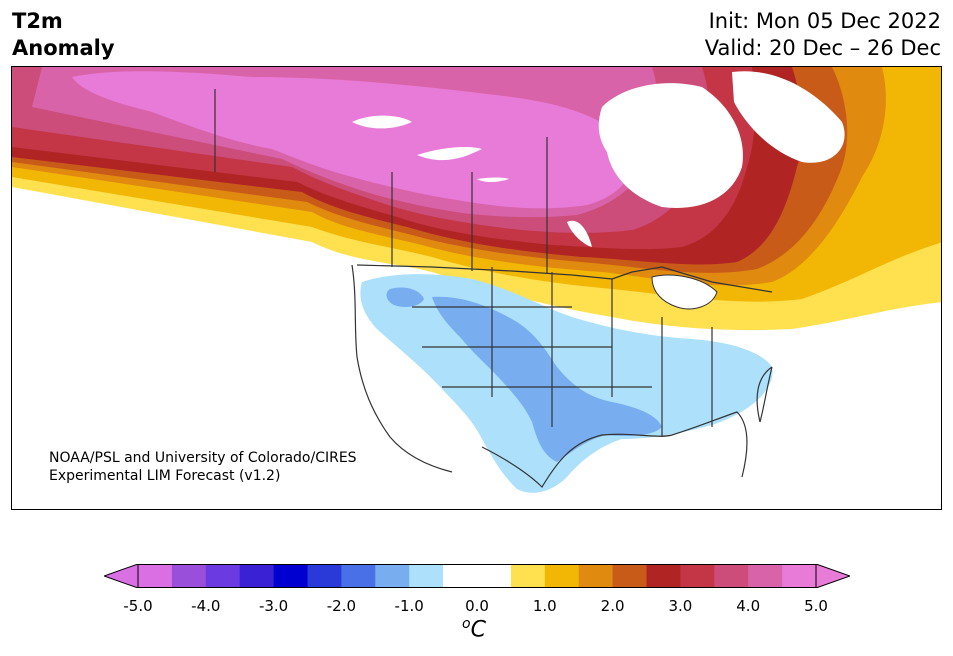  Describe the element at coordinates (544, 606) in the screenshot. I see `colorbar-tick-label: 1.0` at that location.